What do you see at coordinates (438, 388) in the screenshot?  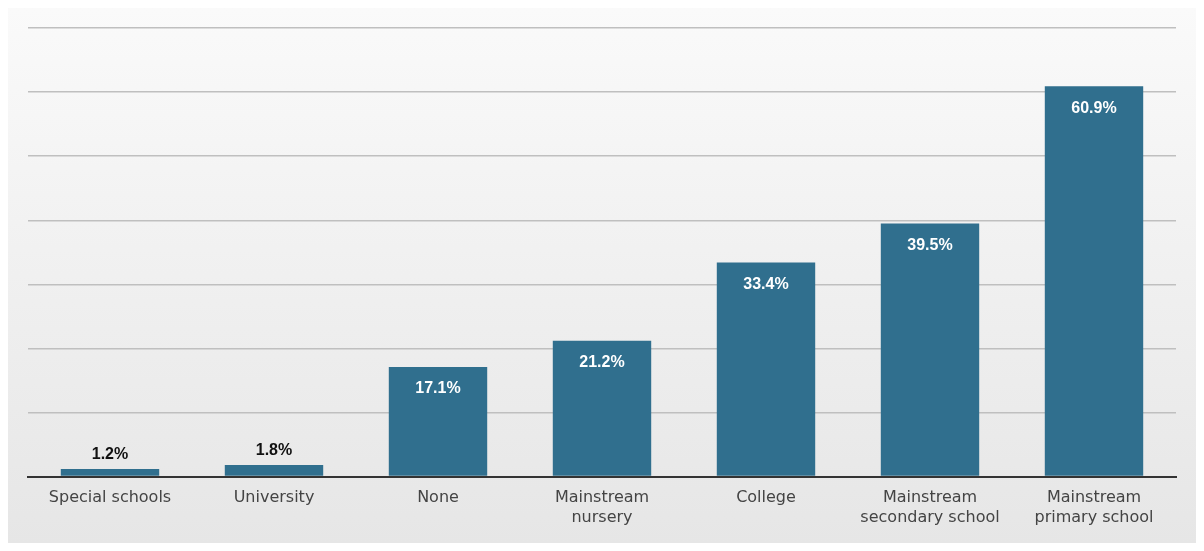 I see `data-label: 17.1%` at bounding box center [438, 388].